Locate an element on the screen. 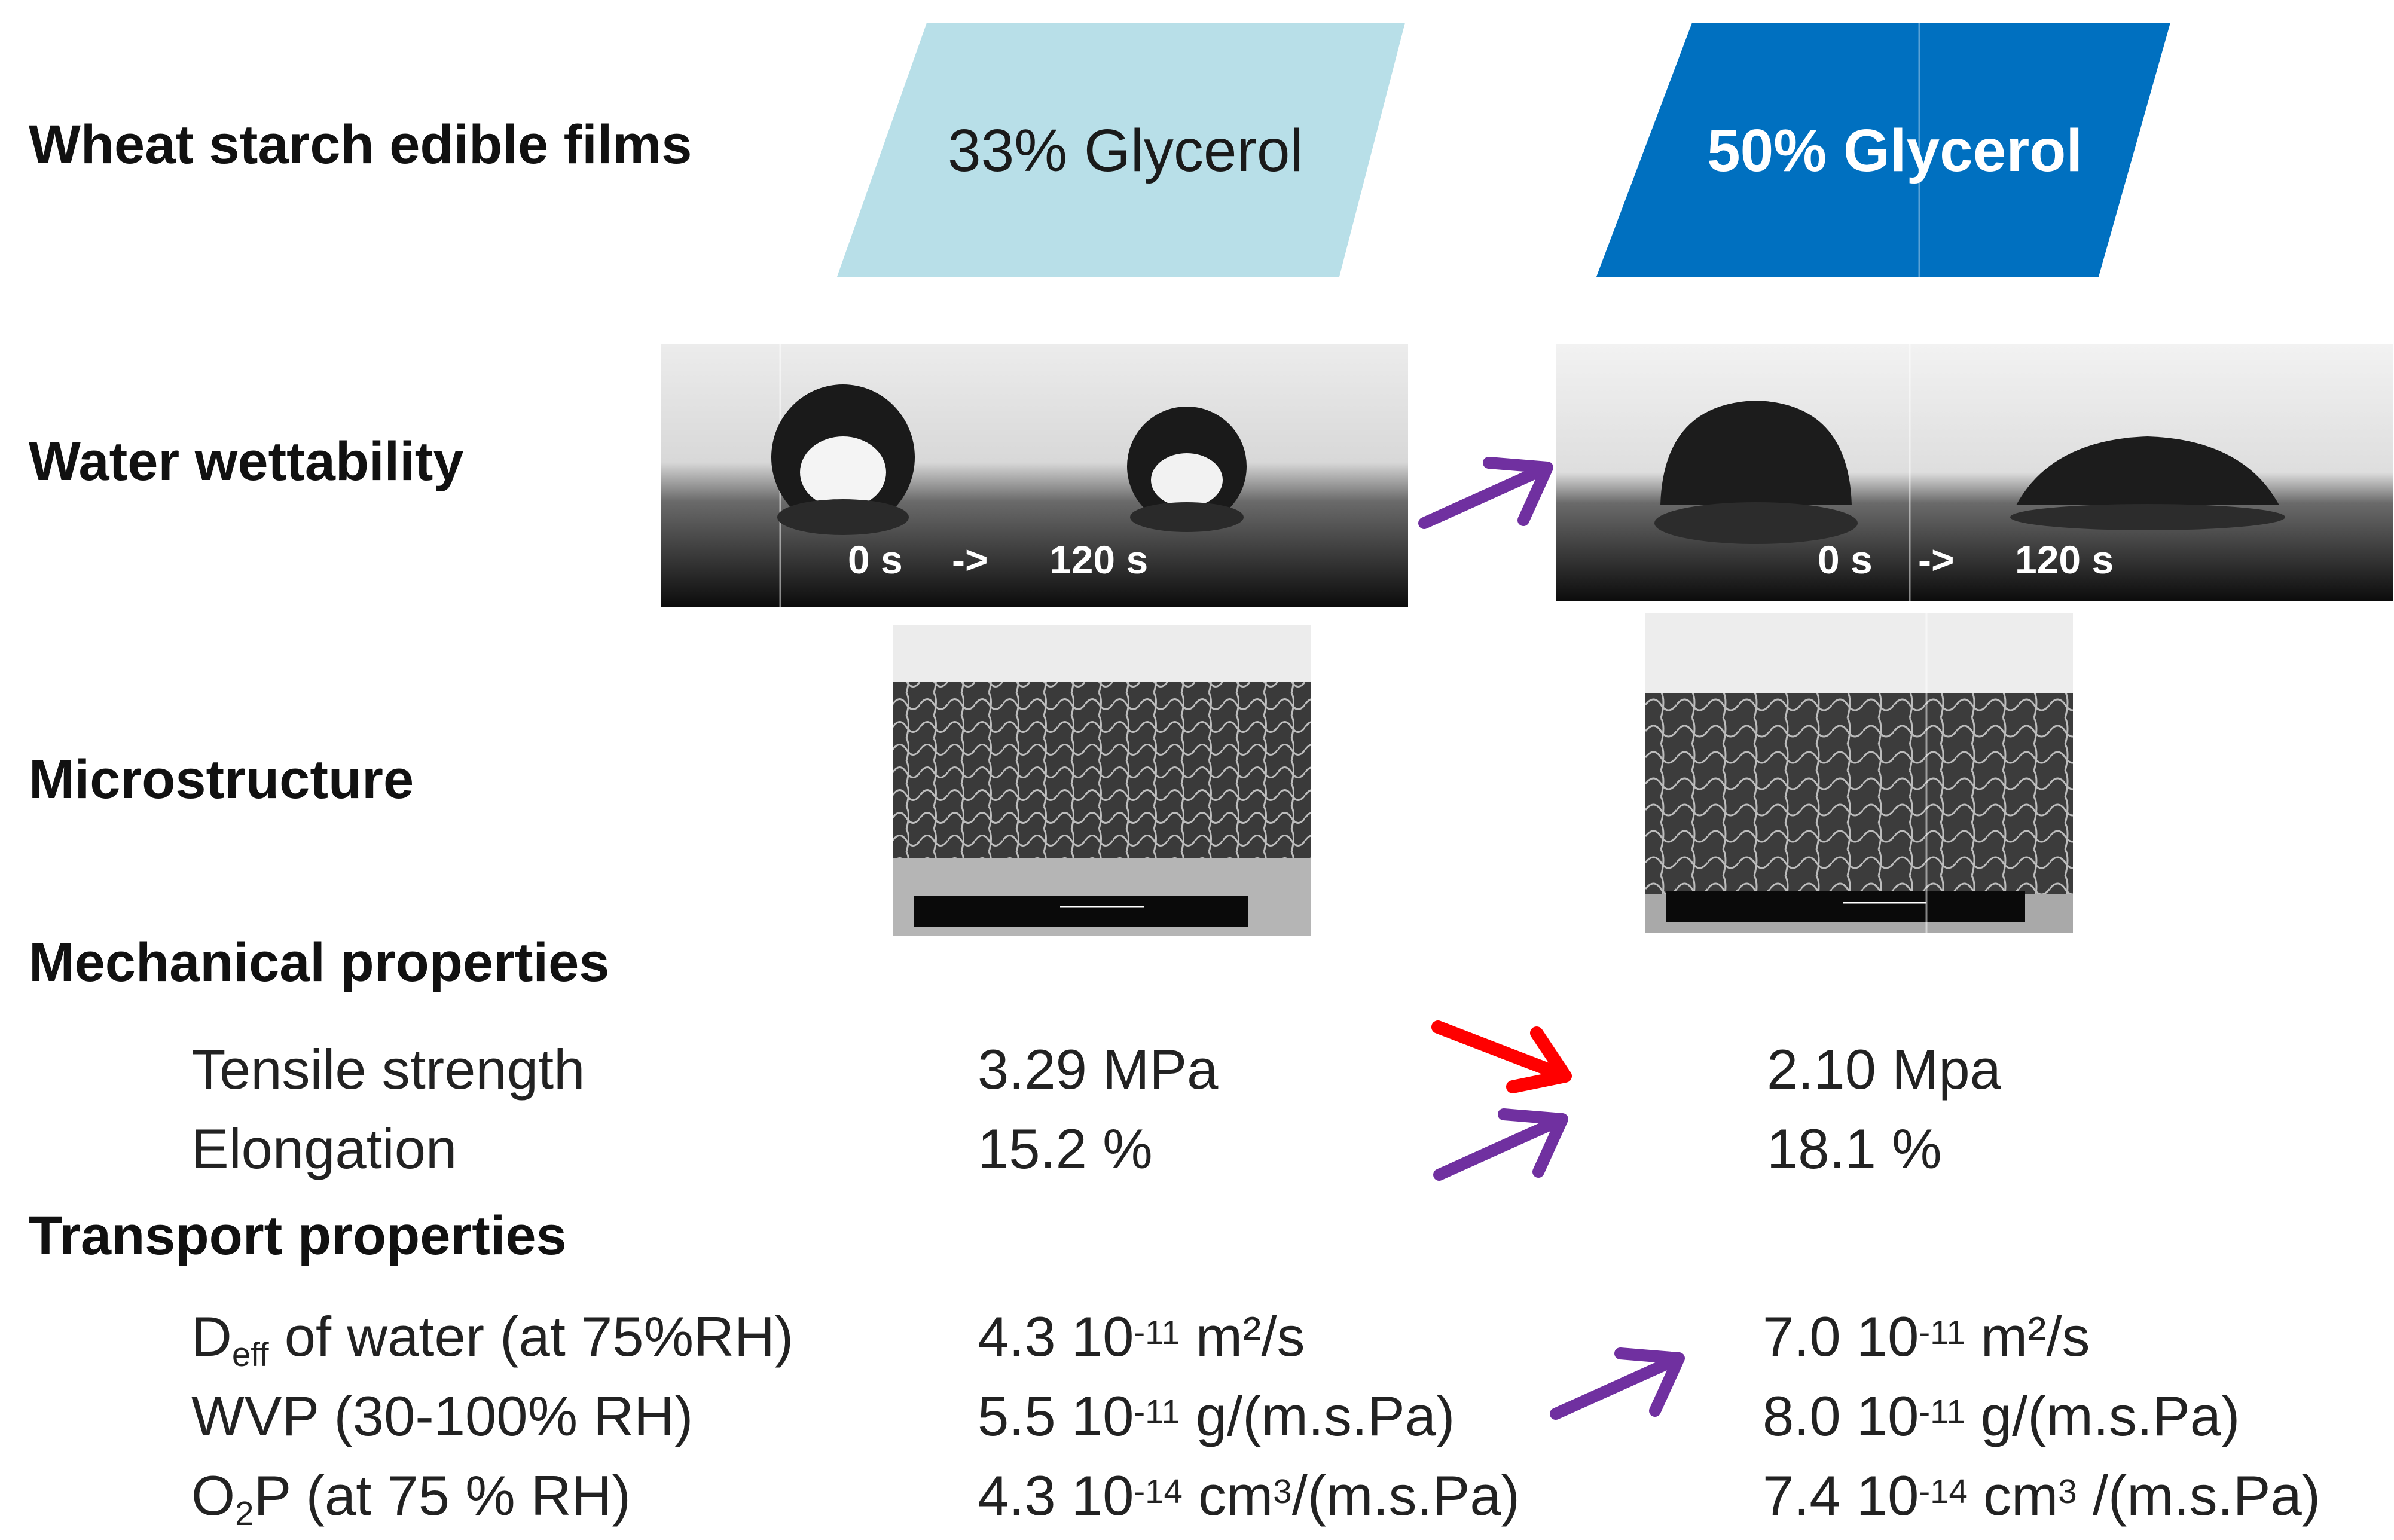 The height and width of the screenshot is (1540, 2394). o2p-50-value: 7.4 10-14 cm3 /(m.s.Pa) is located at coordinates (2042, 1495).